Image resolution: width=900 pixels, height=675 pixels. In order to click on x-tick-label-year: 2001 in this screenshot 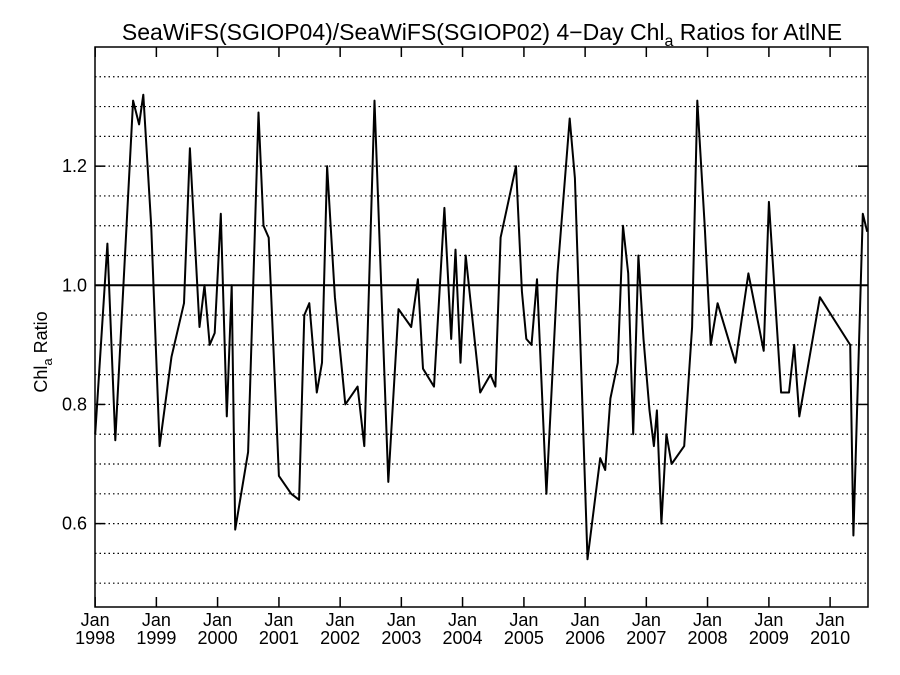, I will do `click(279, 638)`.